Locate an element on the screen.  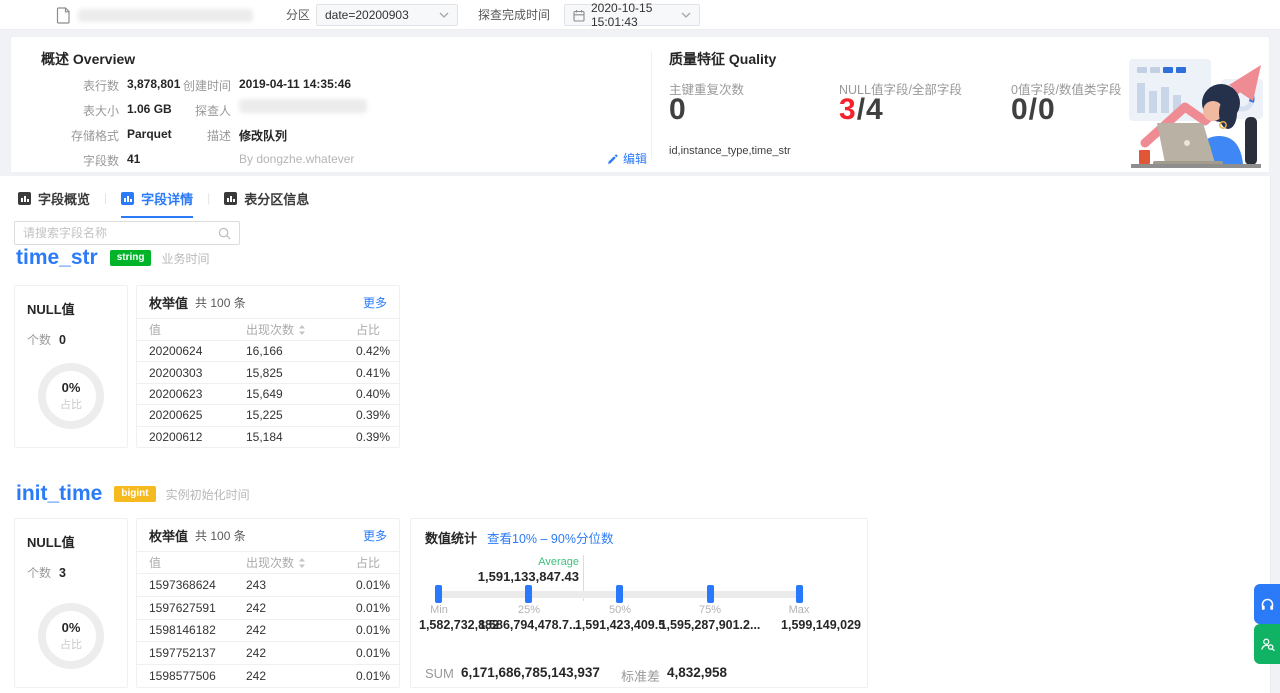
stats-title: 数值统计 is located at coordinates (451, 538).